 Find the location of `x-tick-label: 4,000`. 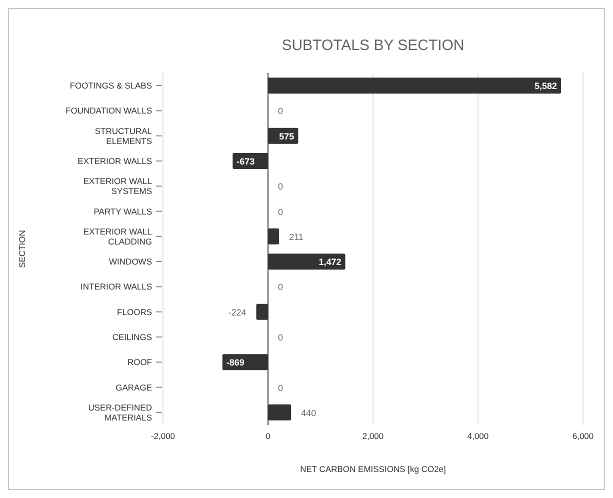

x-tick-label: 4,000 is located at coordinates (478, 436).